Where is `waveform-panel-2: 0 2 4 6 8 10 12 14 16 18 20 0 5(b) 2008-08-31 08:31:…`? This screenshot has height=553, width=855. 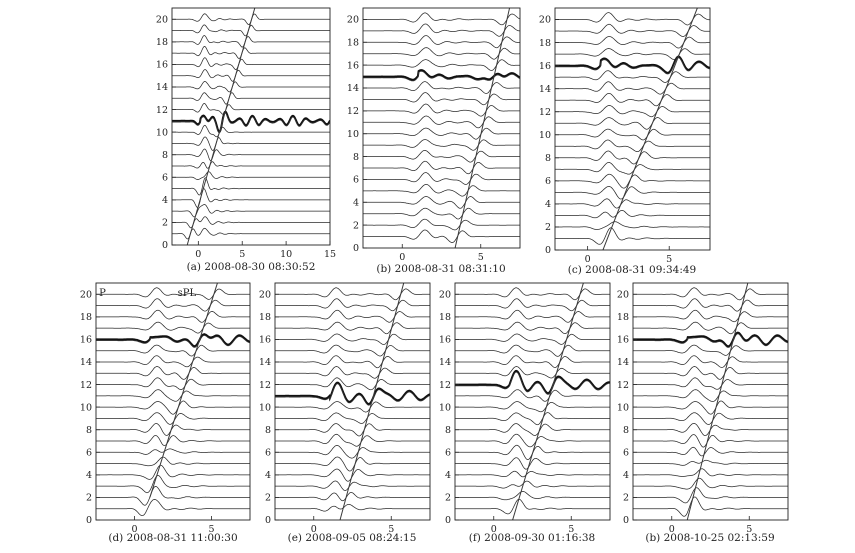
waveform-panel-2: 0 2 4 6 8 10 12 14 16 18 20 0 5(b) 2008-08-31 08:31:… is located at coordinates (434, 141).